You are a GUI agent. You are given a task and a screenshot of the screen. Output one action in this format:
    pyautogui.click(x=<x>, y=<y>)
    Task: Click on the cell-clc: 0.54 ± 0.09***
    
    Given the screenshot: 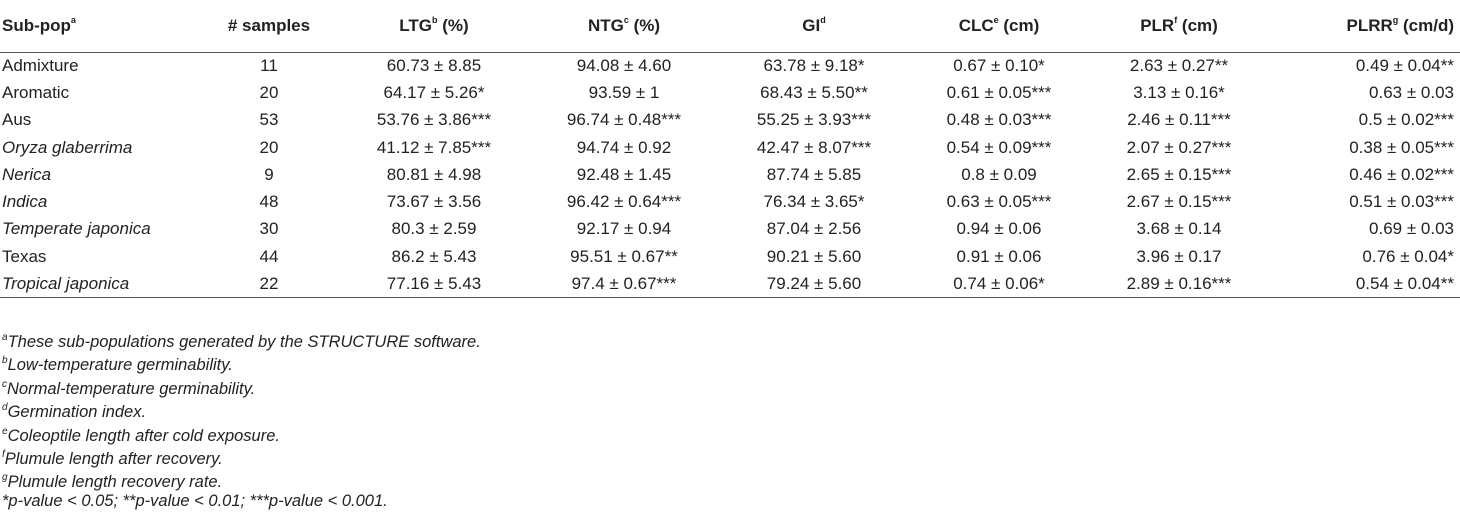 What is the action you would take?
    pyautogui.click(x=999, y=147)
    